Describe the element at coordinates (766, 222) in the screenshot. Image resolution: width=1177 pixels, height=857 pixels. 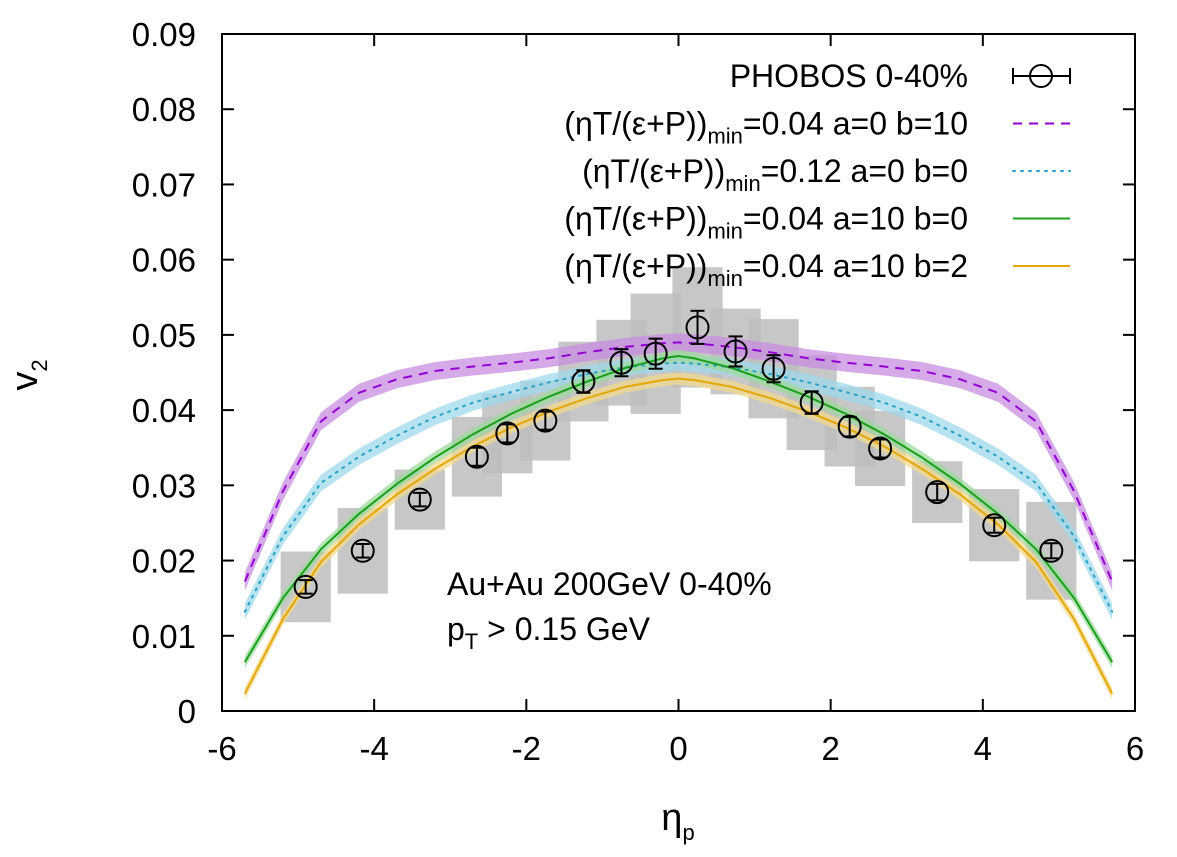
I see `legend-label-2: (ηT/(ε+P))min=0.04 a=10 b=0` at that location.